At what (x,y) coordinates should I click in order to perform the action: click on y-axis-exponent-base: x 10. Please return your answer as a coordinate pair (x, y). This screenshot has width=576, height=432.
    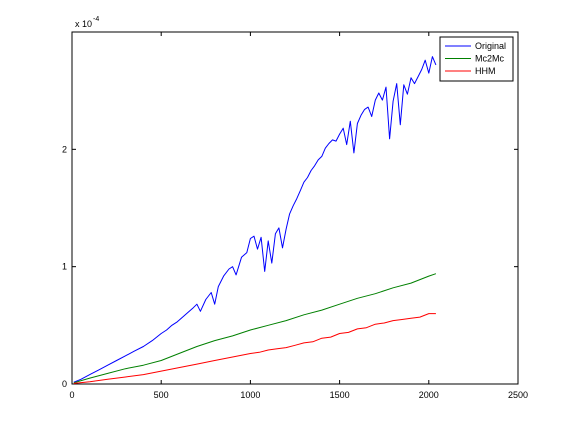
    Looking at the image, I should click on (83, 24).